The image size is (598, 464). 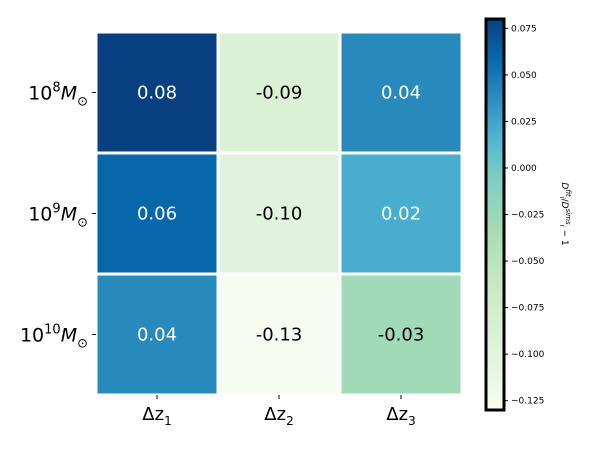 I want to click on y-tick-label: 108M⊙, so click(x=58, y=95).